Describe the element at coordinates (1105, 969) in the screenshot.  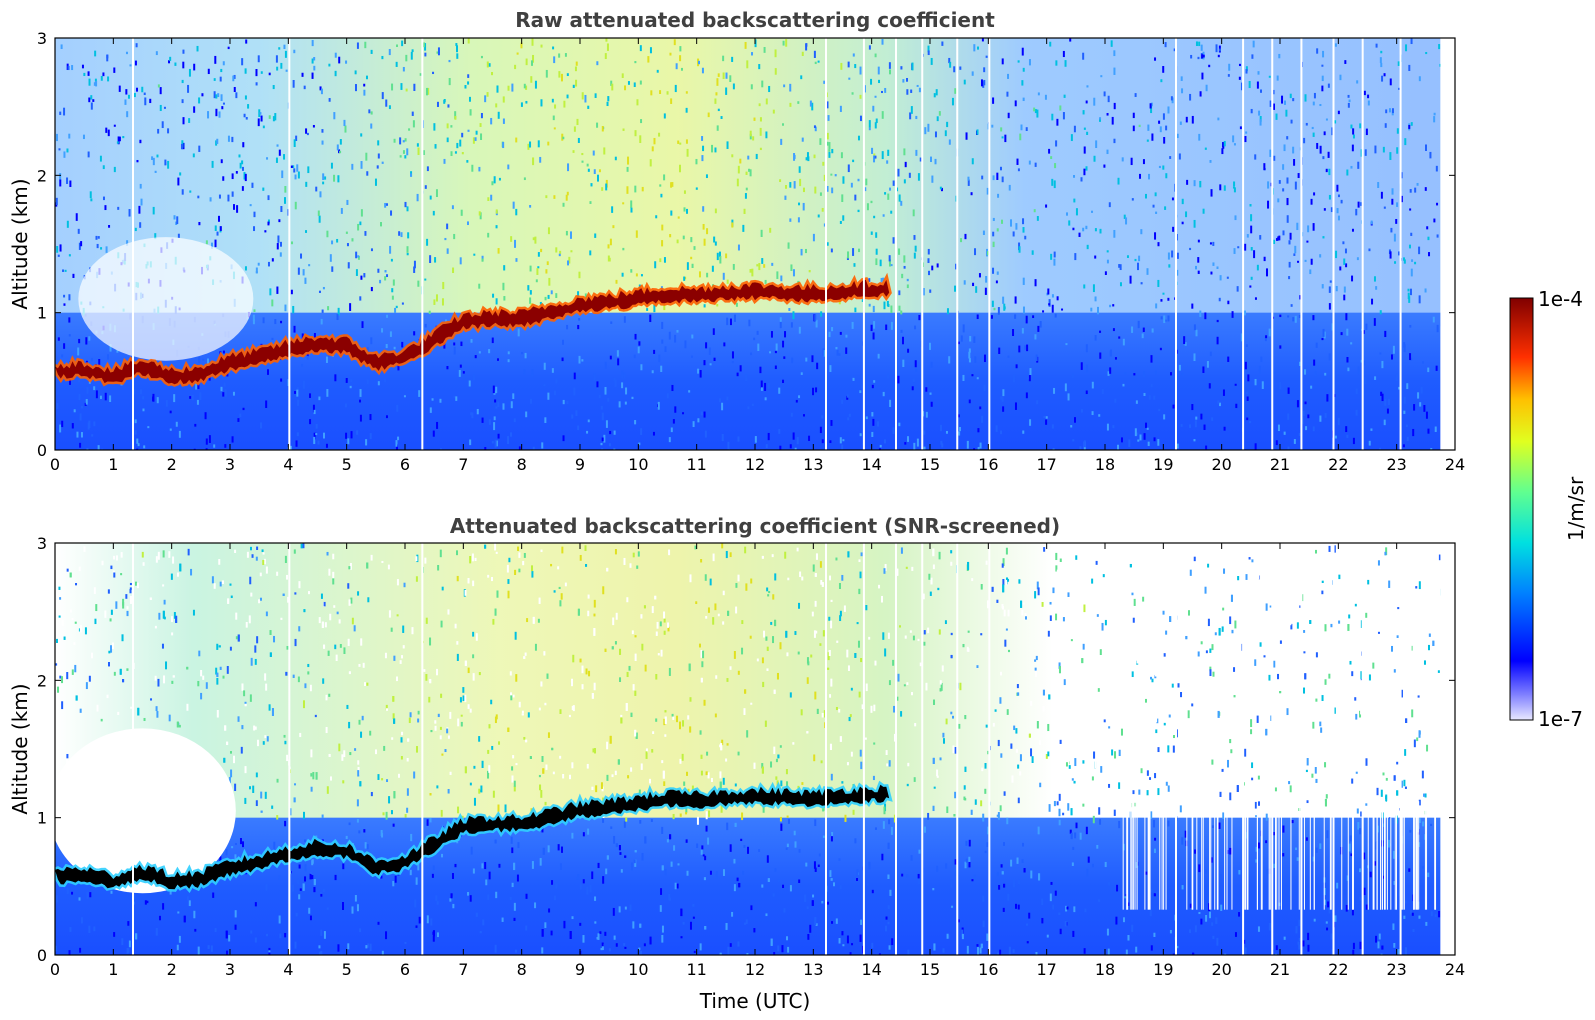
I see `x-tick-label: 18` at that location.